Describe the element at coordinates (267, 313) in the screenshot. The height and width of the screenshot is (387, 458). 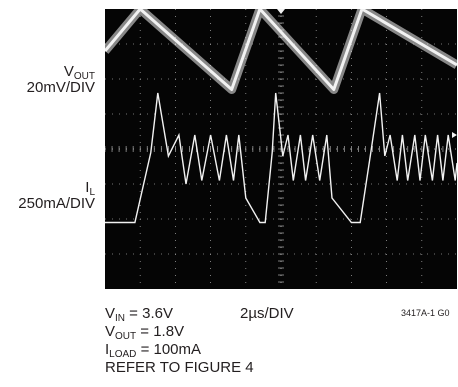
I see `time-per-div: 2µs/DIV` at that location.